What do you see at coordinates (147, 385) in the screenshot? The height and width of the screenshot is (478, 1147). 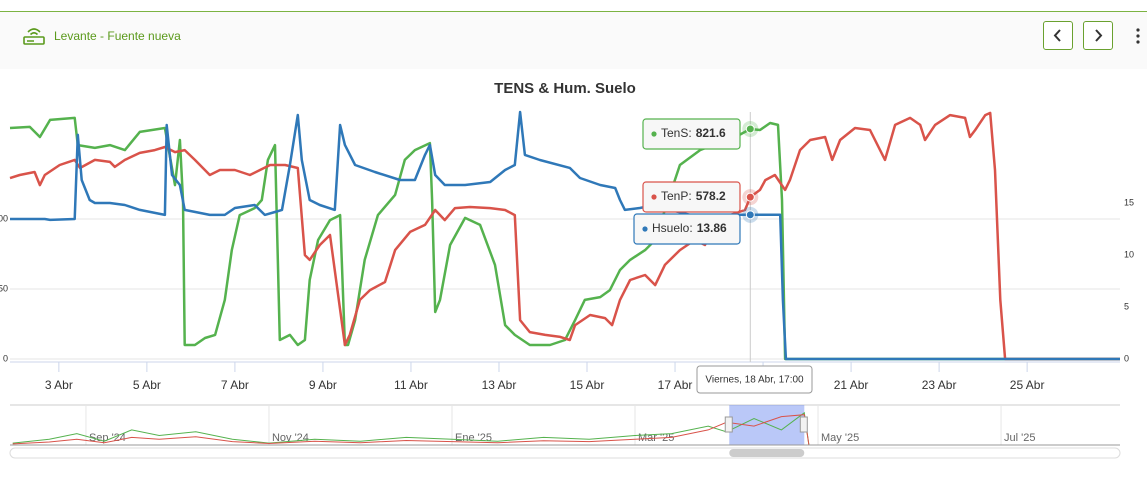 I see `x-tick-label: 5 Abr` at bounding box center [147, 385].